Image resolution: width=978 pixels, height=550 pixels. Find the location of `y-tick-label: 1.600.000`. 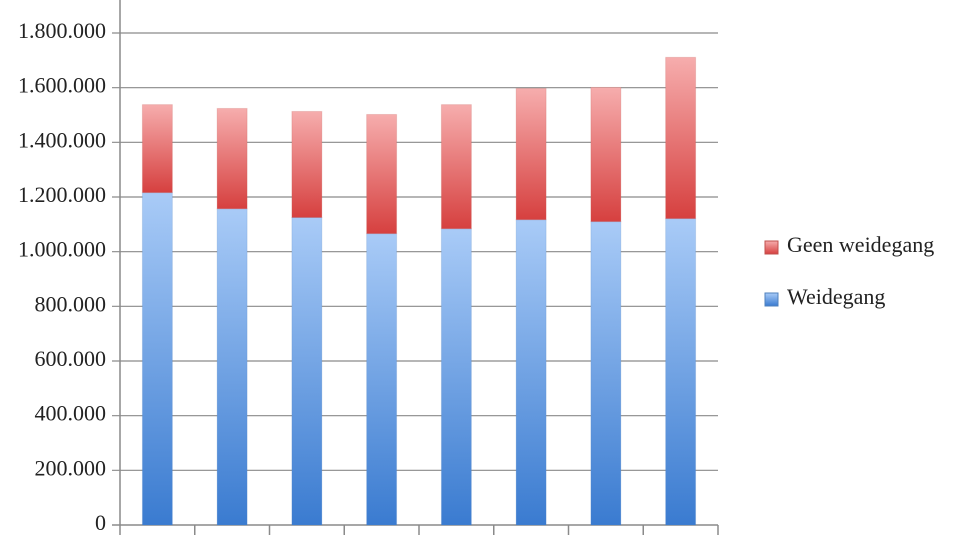

y-tick-label: 1.600.000 is located at coordinates (62, 85).